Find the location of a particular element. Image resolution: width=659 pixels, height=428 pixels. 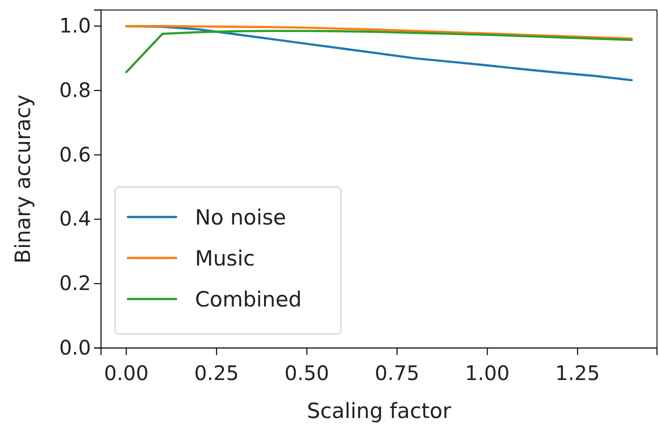

legend-label: Combined is located at coordinates (248, 299).